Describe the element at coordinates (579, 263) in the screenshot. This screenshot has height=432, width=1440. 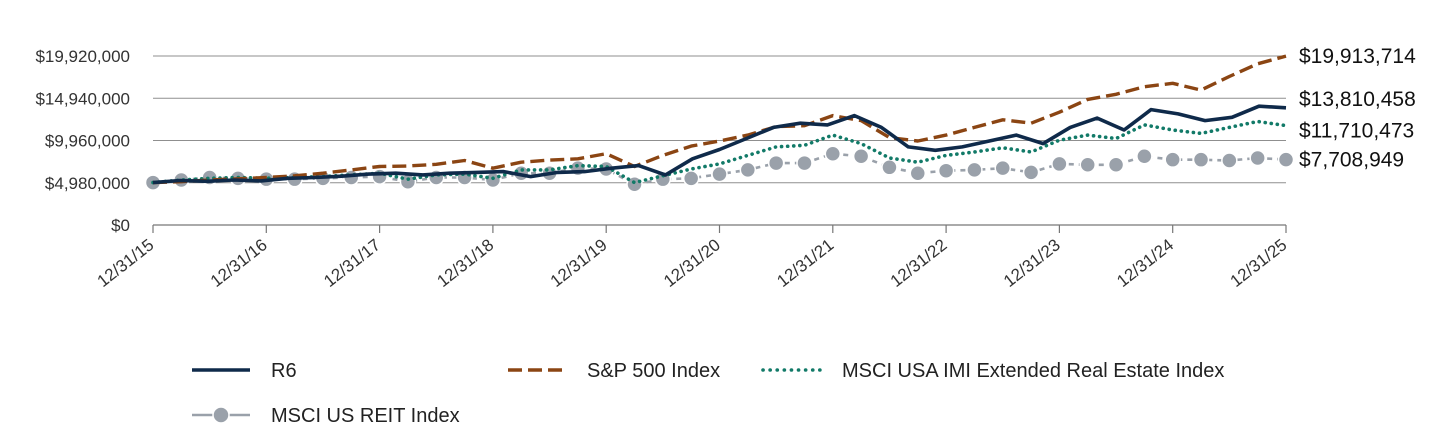
I see `x-tick-label: 12/31/19` at that location.